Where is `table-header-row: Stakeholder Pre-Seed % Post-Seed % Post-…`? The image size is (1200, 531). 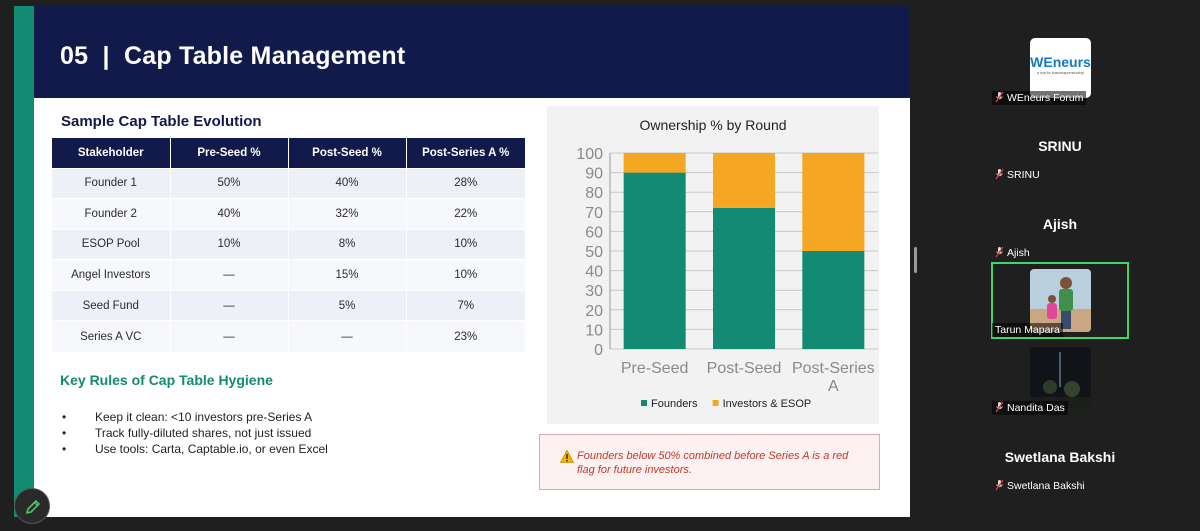 table-header-row: Stakeholder Pre-Seed % Post-Seed % Post-… is located at coordinates (288, 153).